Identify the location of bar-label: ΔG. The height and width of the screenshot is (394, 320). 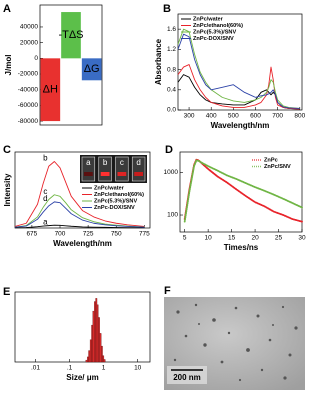
(92, 69).